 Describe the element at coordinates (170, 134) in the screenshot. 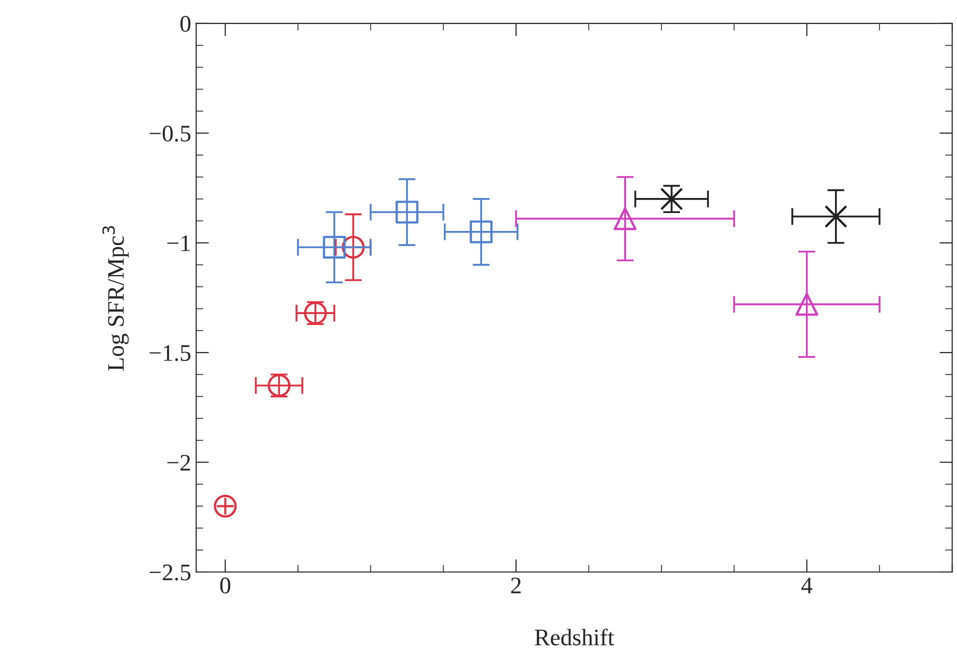

I see `y-tick-label: −0.5` at that location.